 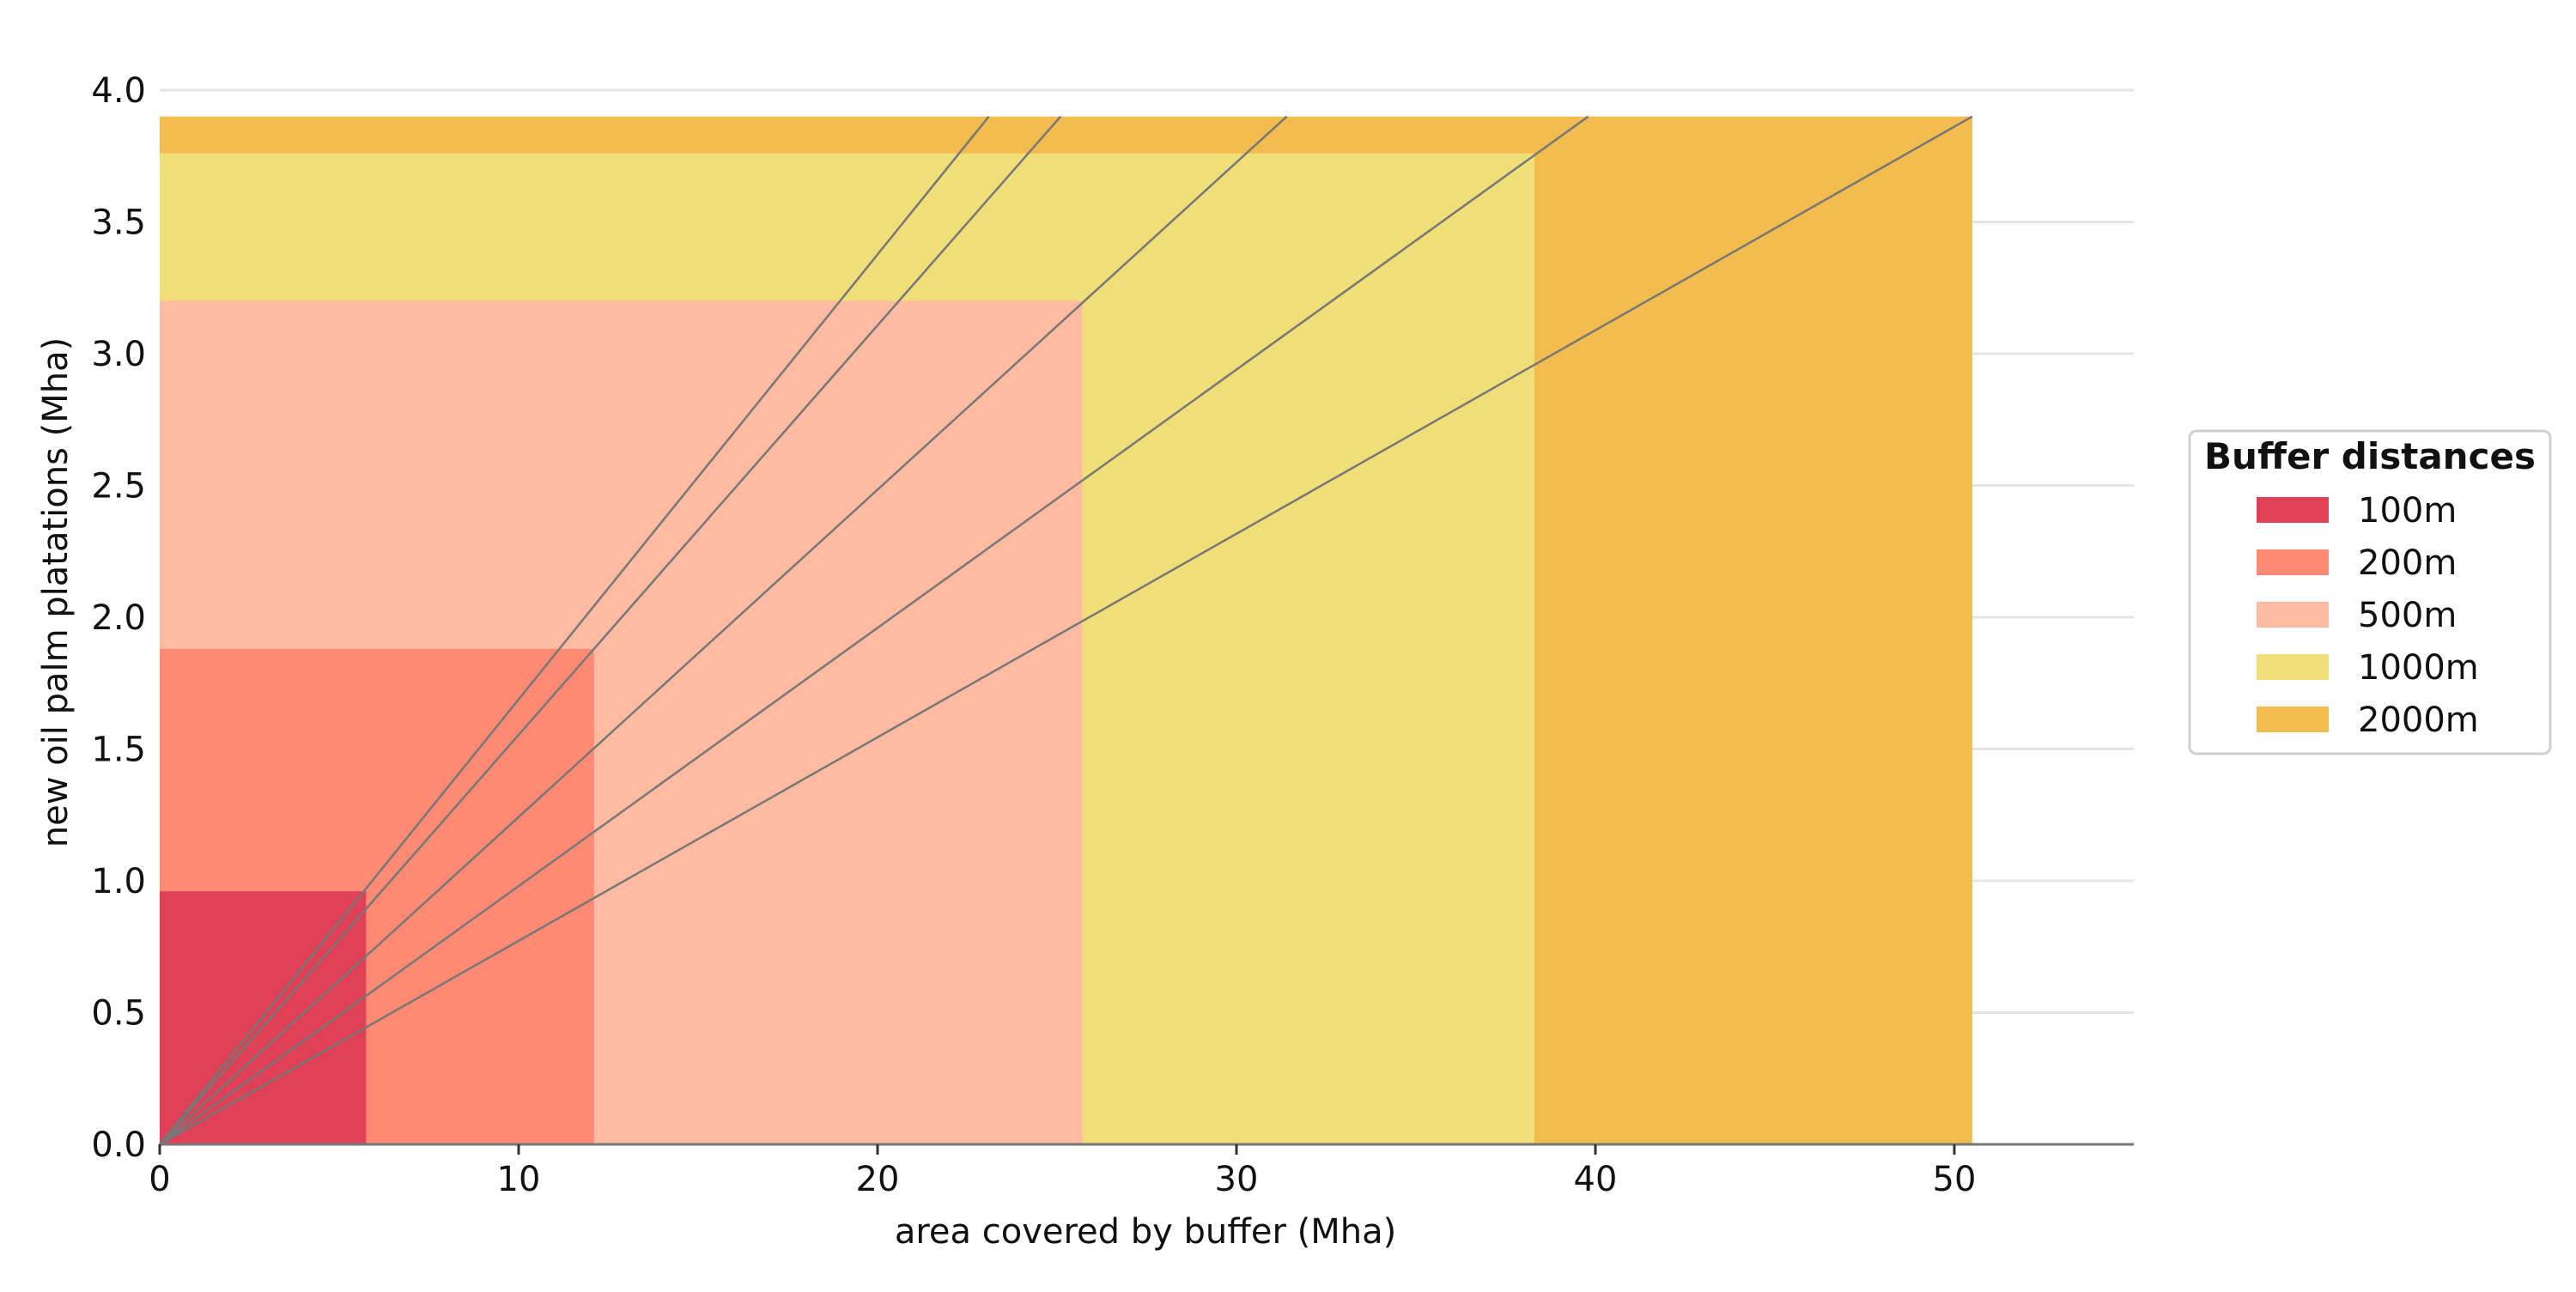 I want to click on y-tick-label: 1.5, so click(x=118, y=750).